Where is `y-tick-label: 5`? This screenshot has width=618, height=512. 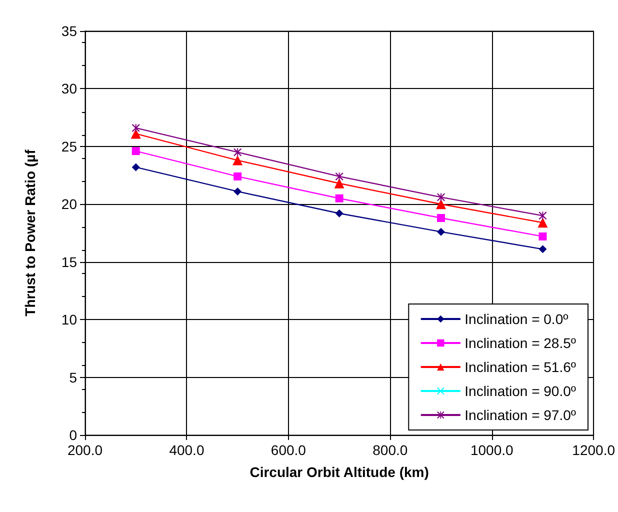 y-tick-label: 5 is located at coordinates (73, 377).